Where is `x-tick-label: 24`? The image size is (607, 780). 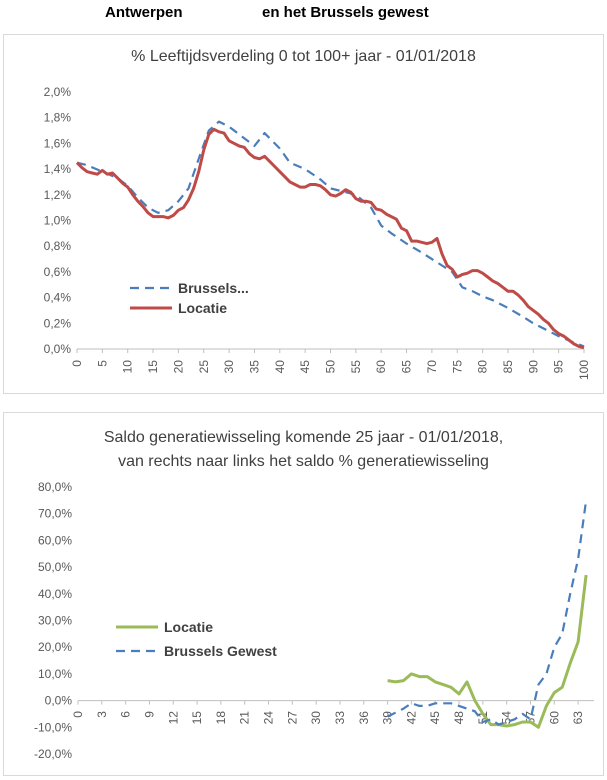 x-tick-label: 24 is located at coordinates (269, 718).